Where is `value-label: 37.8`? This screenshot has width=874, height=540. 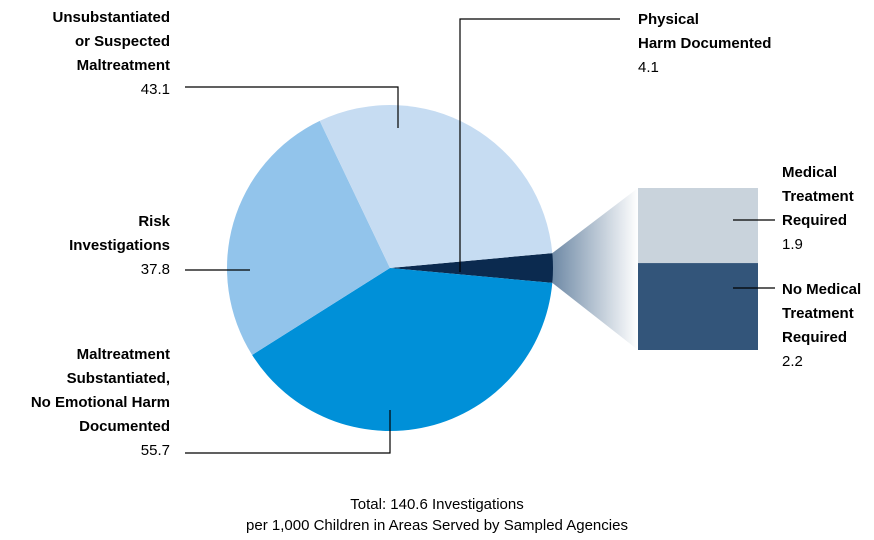 value-label: 37.8 is located at coordinates (155, 269).